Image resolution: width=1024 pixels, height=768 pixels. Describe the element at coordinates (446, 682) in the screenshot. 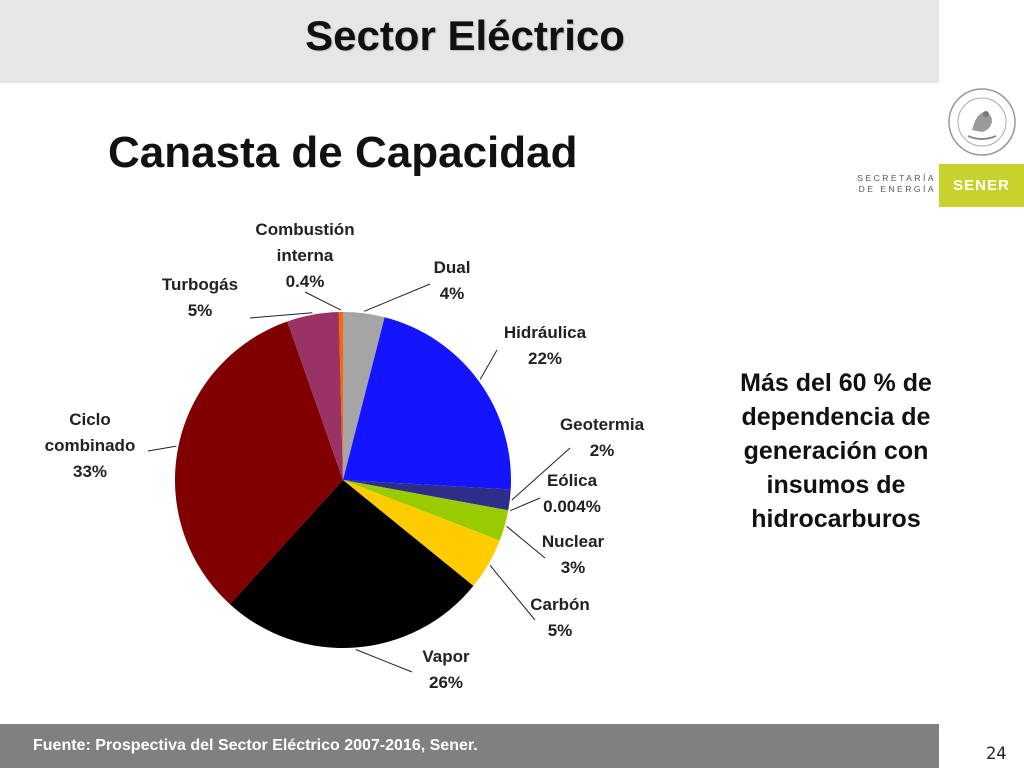

I see `pie-label-line: 26%` at that location.